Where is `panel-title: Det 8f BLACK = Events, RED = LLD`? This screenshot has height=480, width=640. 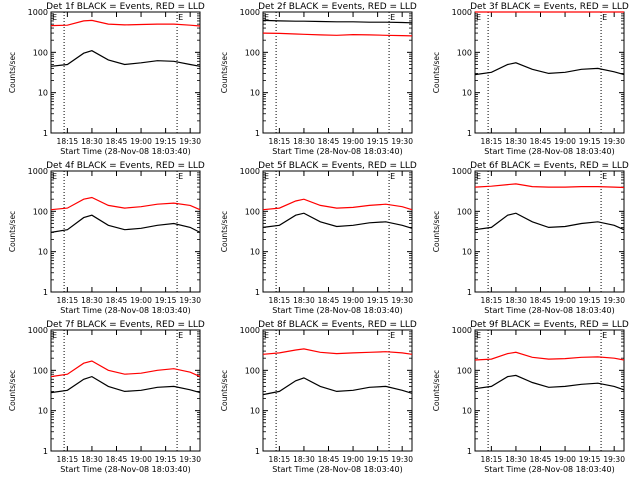
panel-title: Det 8f BLACK = Events, RED = LLD is located at coordinates (337, 325).